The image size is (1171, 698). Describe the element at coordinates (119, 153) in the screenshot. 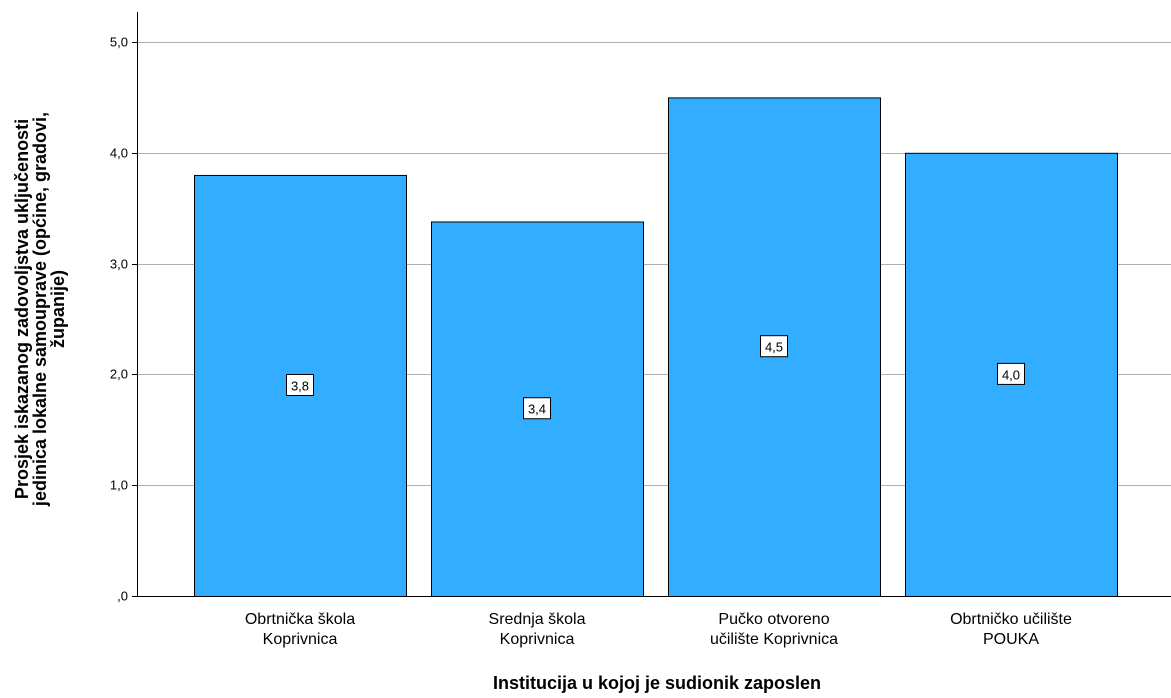

I see `y-tick-label: 4,0` at that location.